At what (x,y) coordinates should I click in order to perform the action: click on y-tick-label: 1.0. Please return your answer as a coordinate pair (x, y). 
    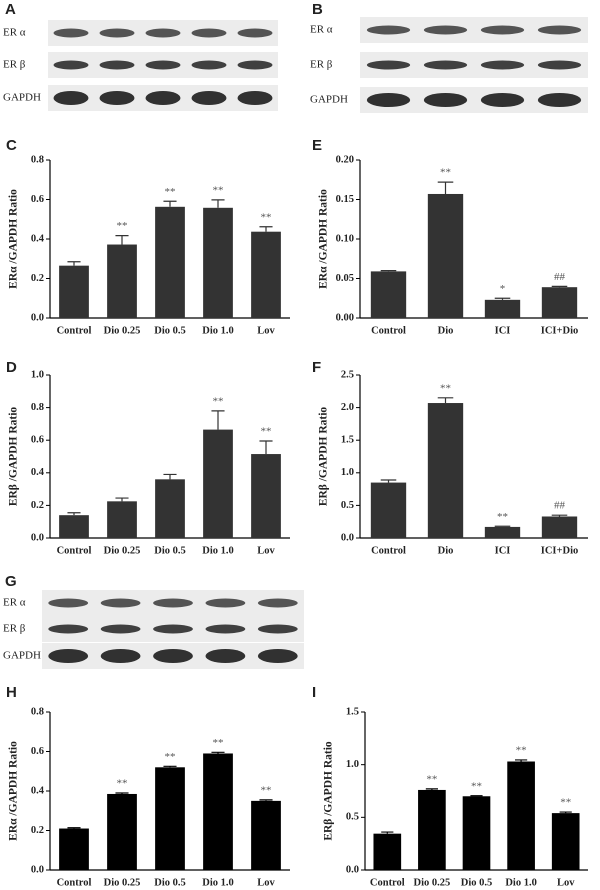
    Looking at the image, I should click on (347, 472).